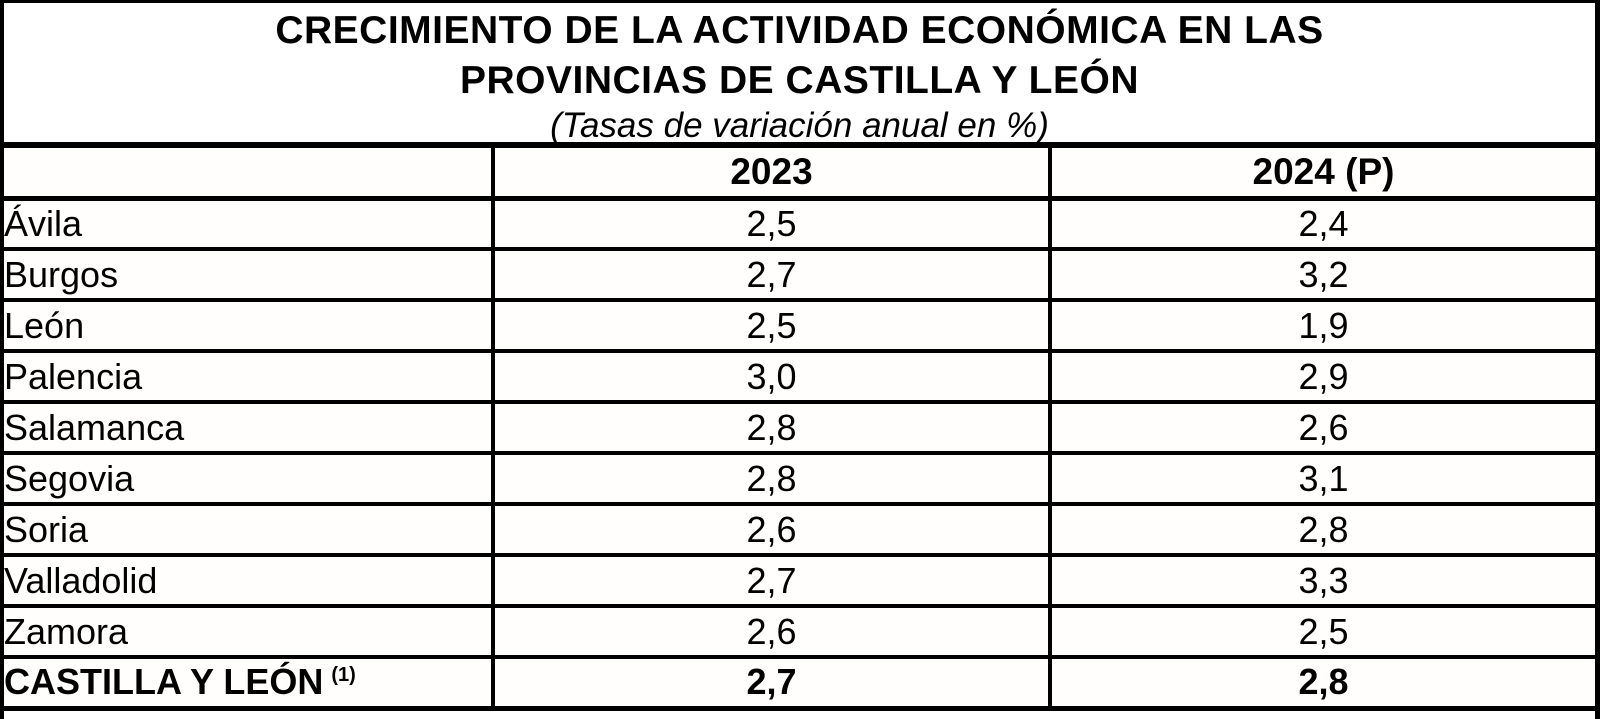  I want to click on total-value-2024-cell: 2,8, so click(1321, 683).